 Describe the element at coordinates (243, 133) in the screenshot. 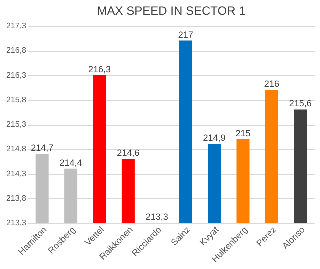

I see `data-label: 215` at that location.